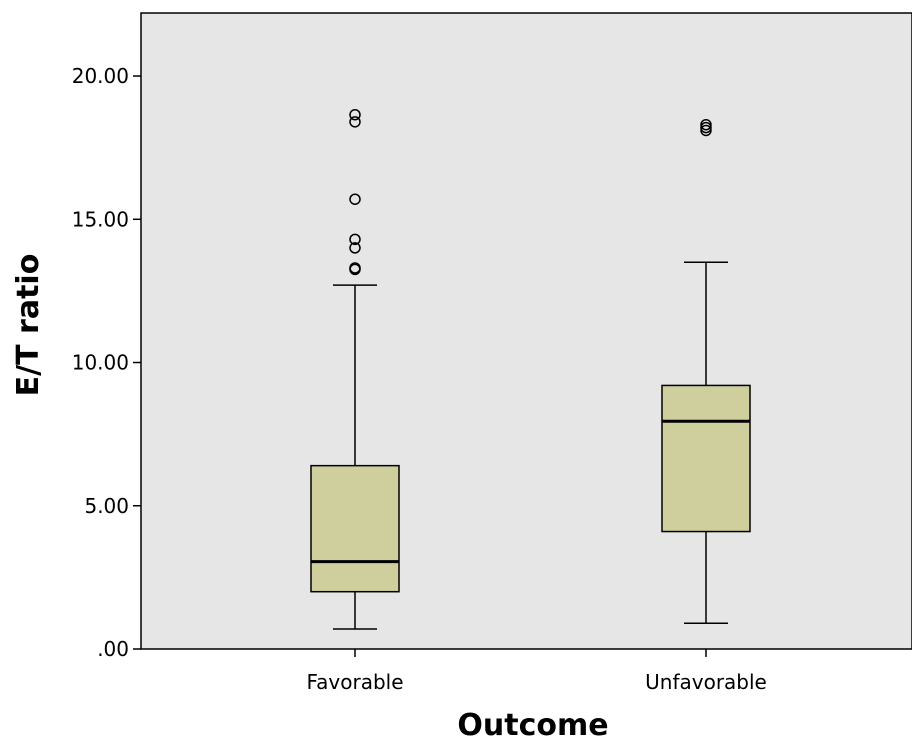  What do you see at coordinates (706, 458) in the screenshot?
I see `unfavorable-box` at bounding box center [706, 458].